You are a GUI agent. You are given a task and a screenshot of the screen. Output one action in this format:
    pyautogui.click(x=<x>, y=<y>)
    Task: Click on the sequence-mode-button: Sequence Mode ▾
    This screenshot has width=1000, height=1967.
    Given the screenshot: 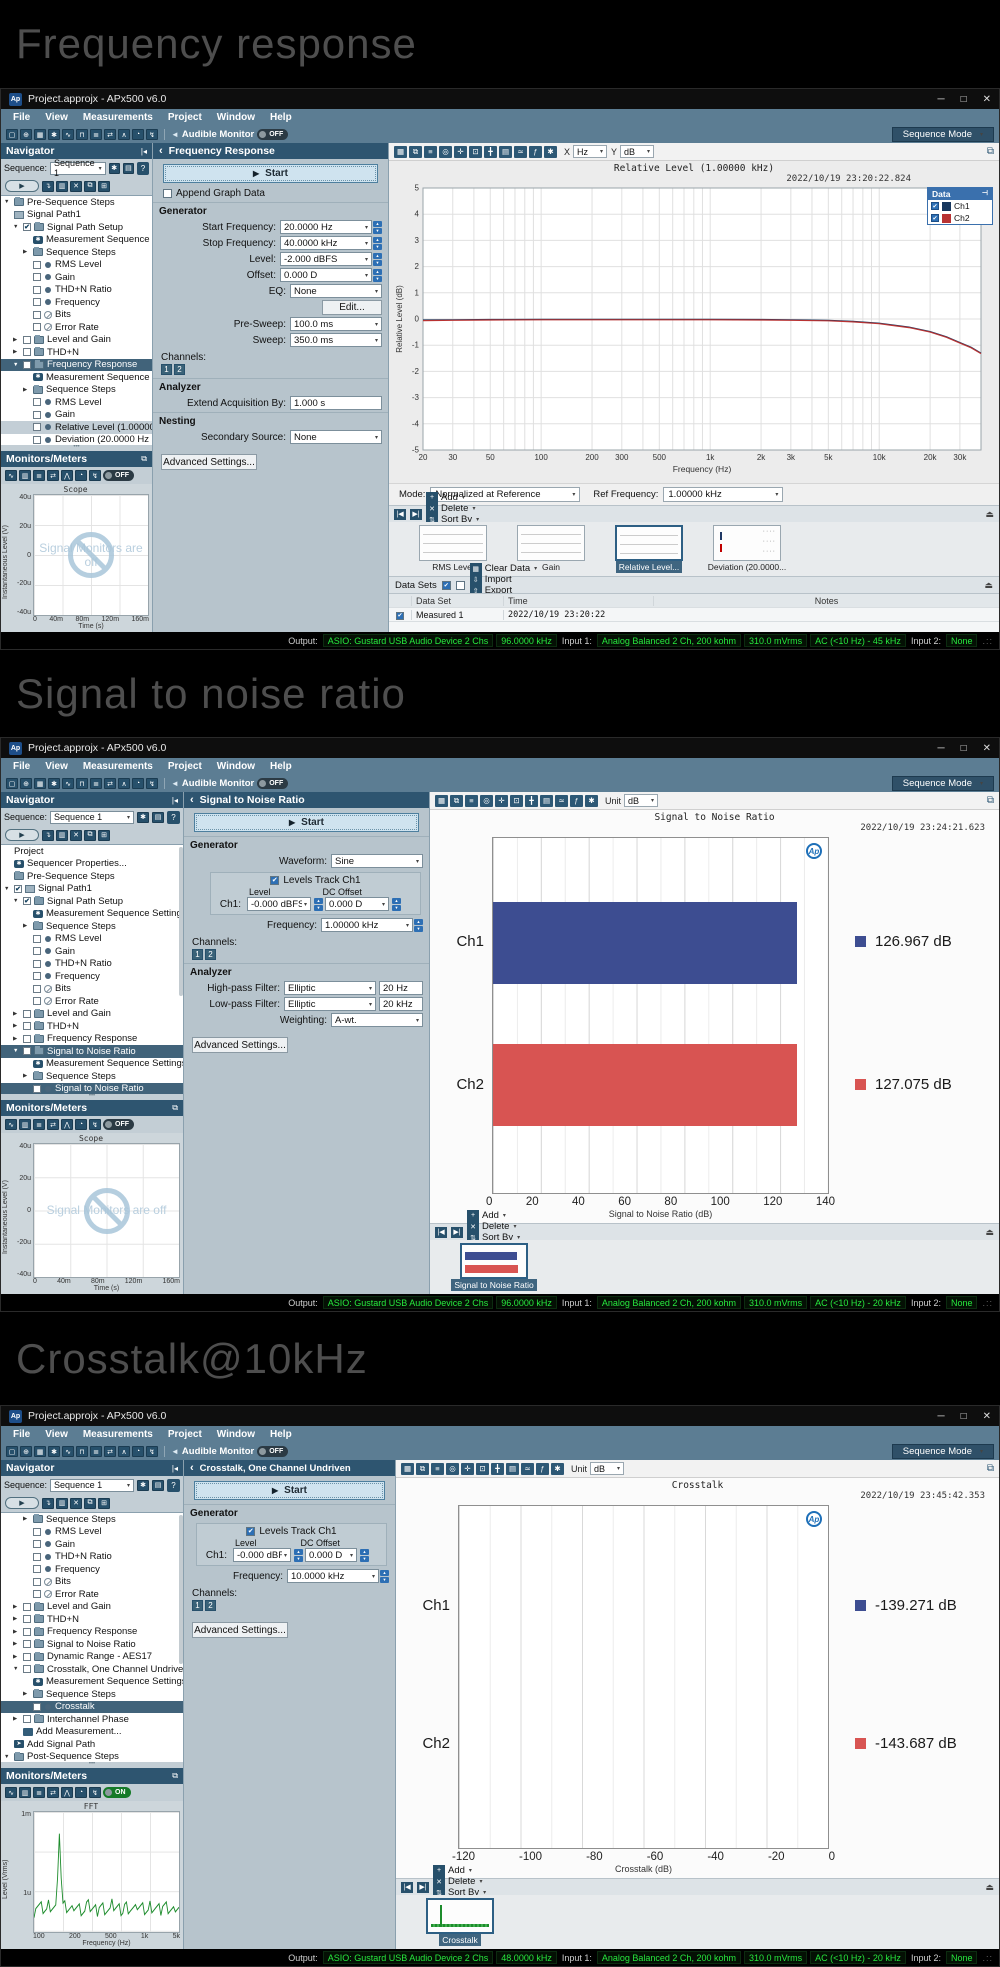 What is the action you would take?
    pyautogui.click(x=942, y=1451)
    